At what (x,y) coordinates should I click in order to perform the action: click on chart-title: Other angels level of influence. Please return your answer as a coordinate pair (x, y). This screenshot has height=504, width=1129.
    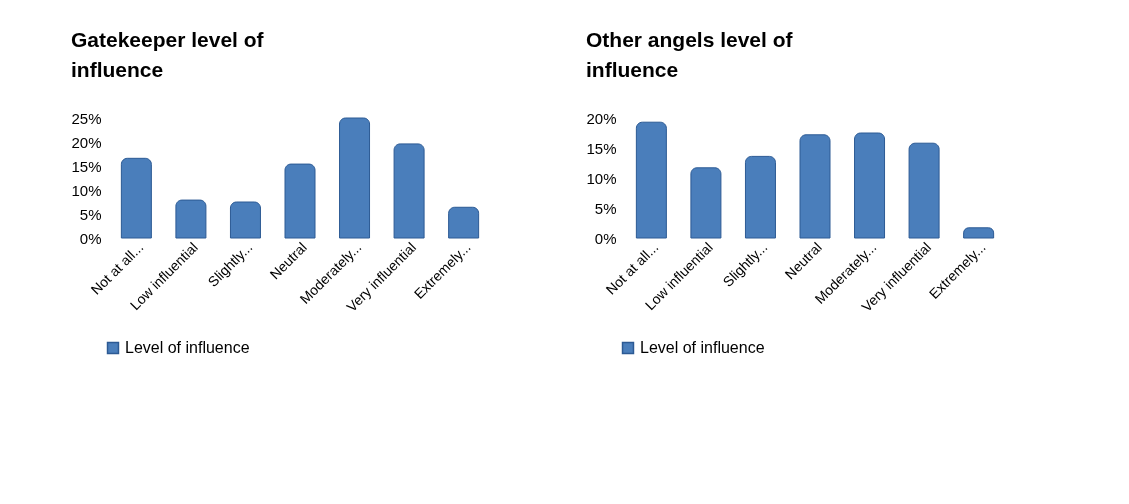
    Looking at the image, I should click on (689, 54).